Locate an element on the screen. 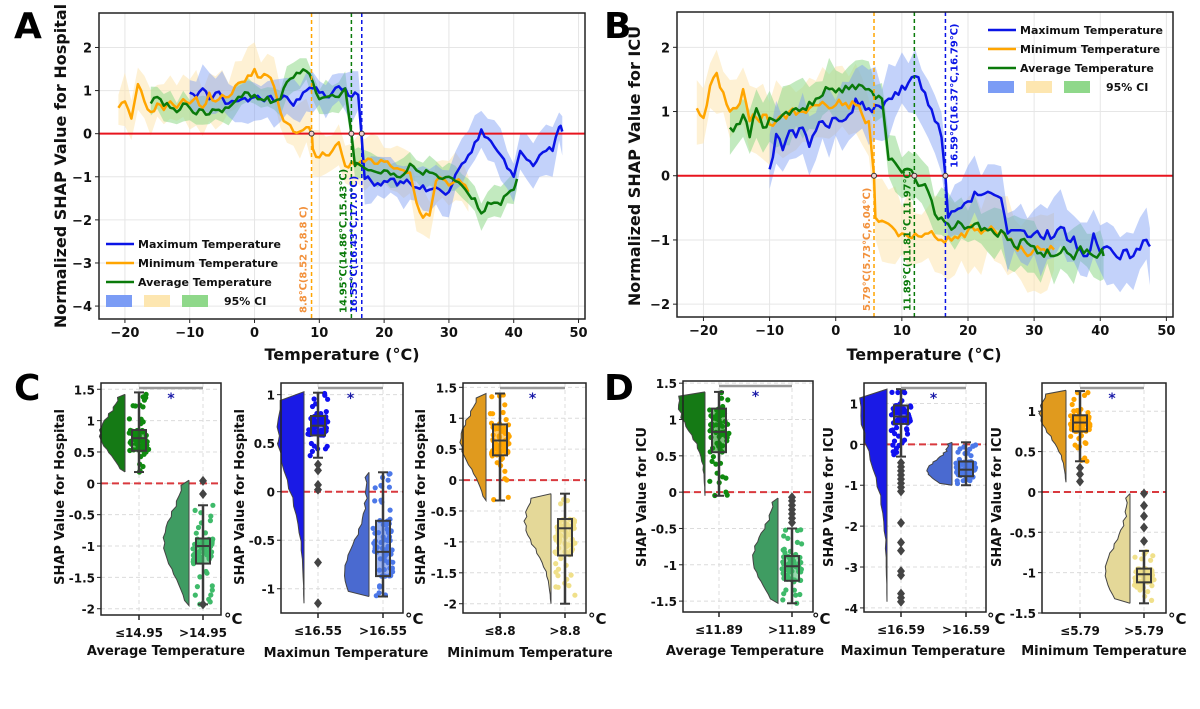 The width and height of the screenshot is (1200, 709). panel-d3-xlabel: Minimum Temperature is located at coordinates (1104, 651).